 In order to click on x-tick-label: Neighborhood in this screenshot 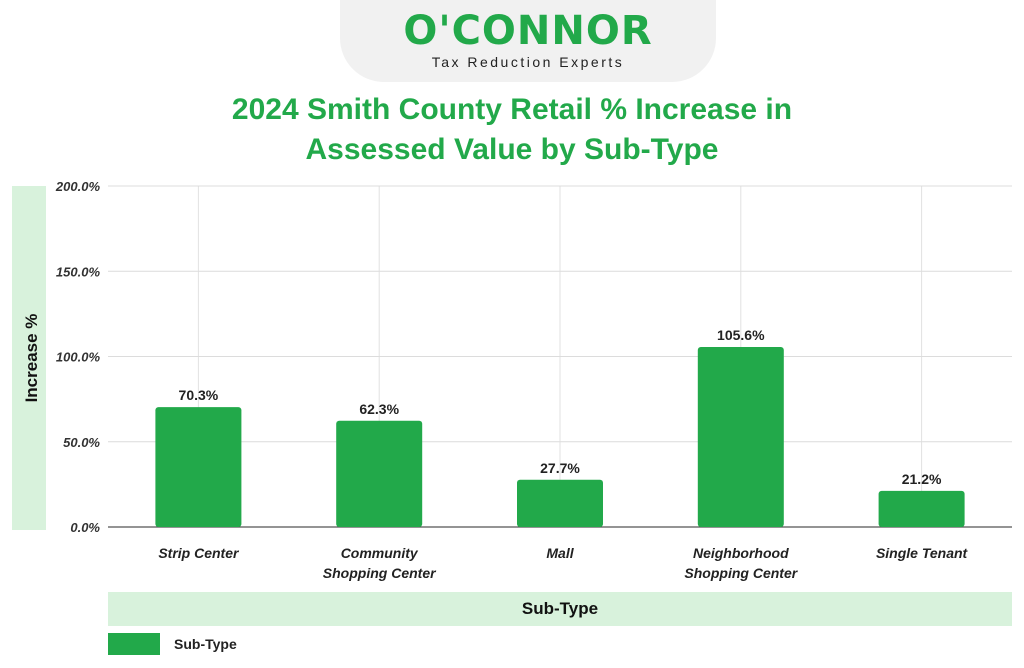, I will do `click(741, 553)`.